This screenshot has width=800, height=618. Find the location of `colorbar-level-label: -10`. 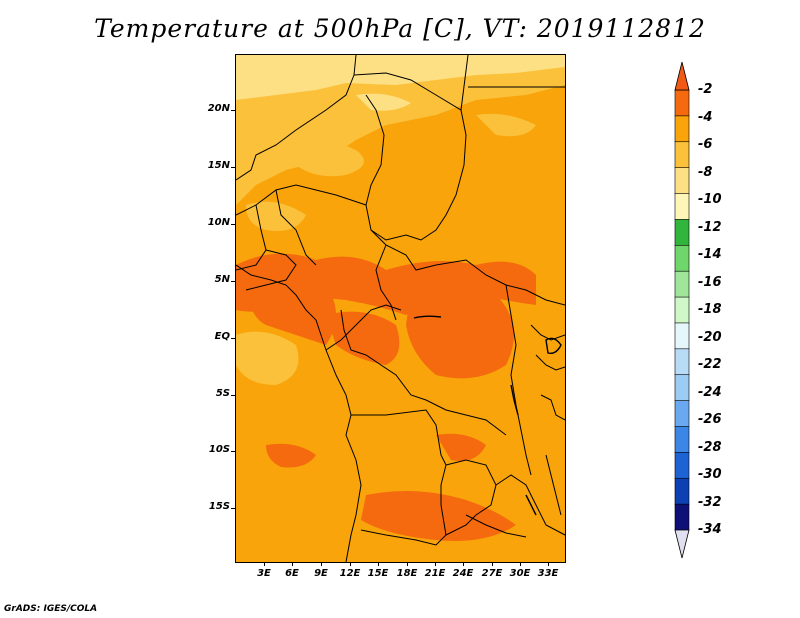

colorbar-level-label: -10 is located at coordinates (710, 199).